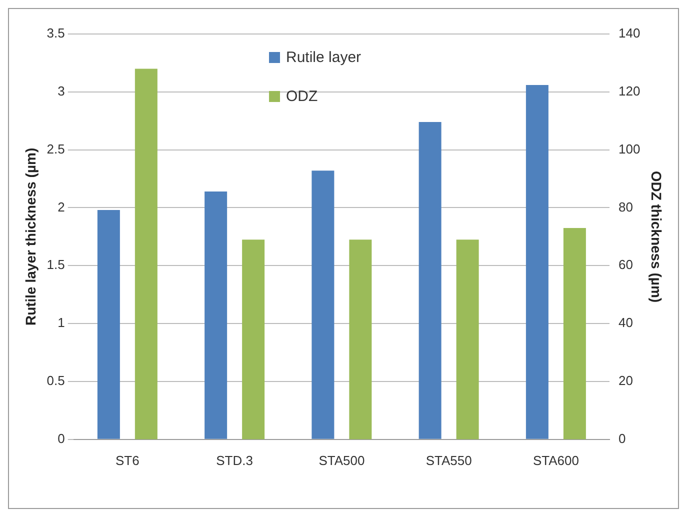  What do you see at coordinates (324, 57) in the screenshot?
I see `legend-label: Rutile layer` at bounding box center [324, 57].